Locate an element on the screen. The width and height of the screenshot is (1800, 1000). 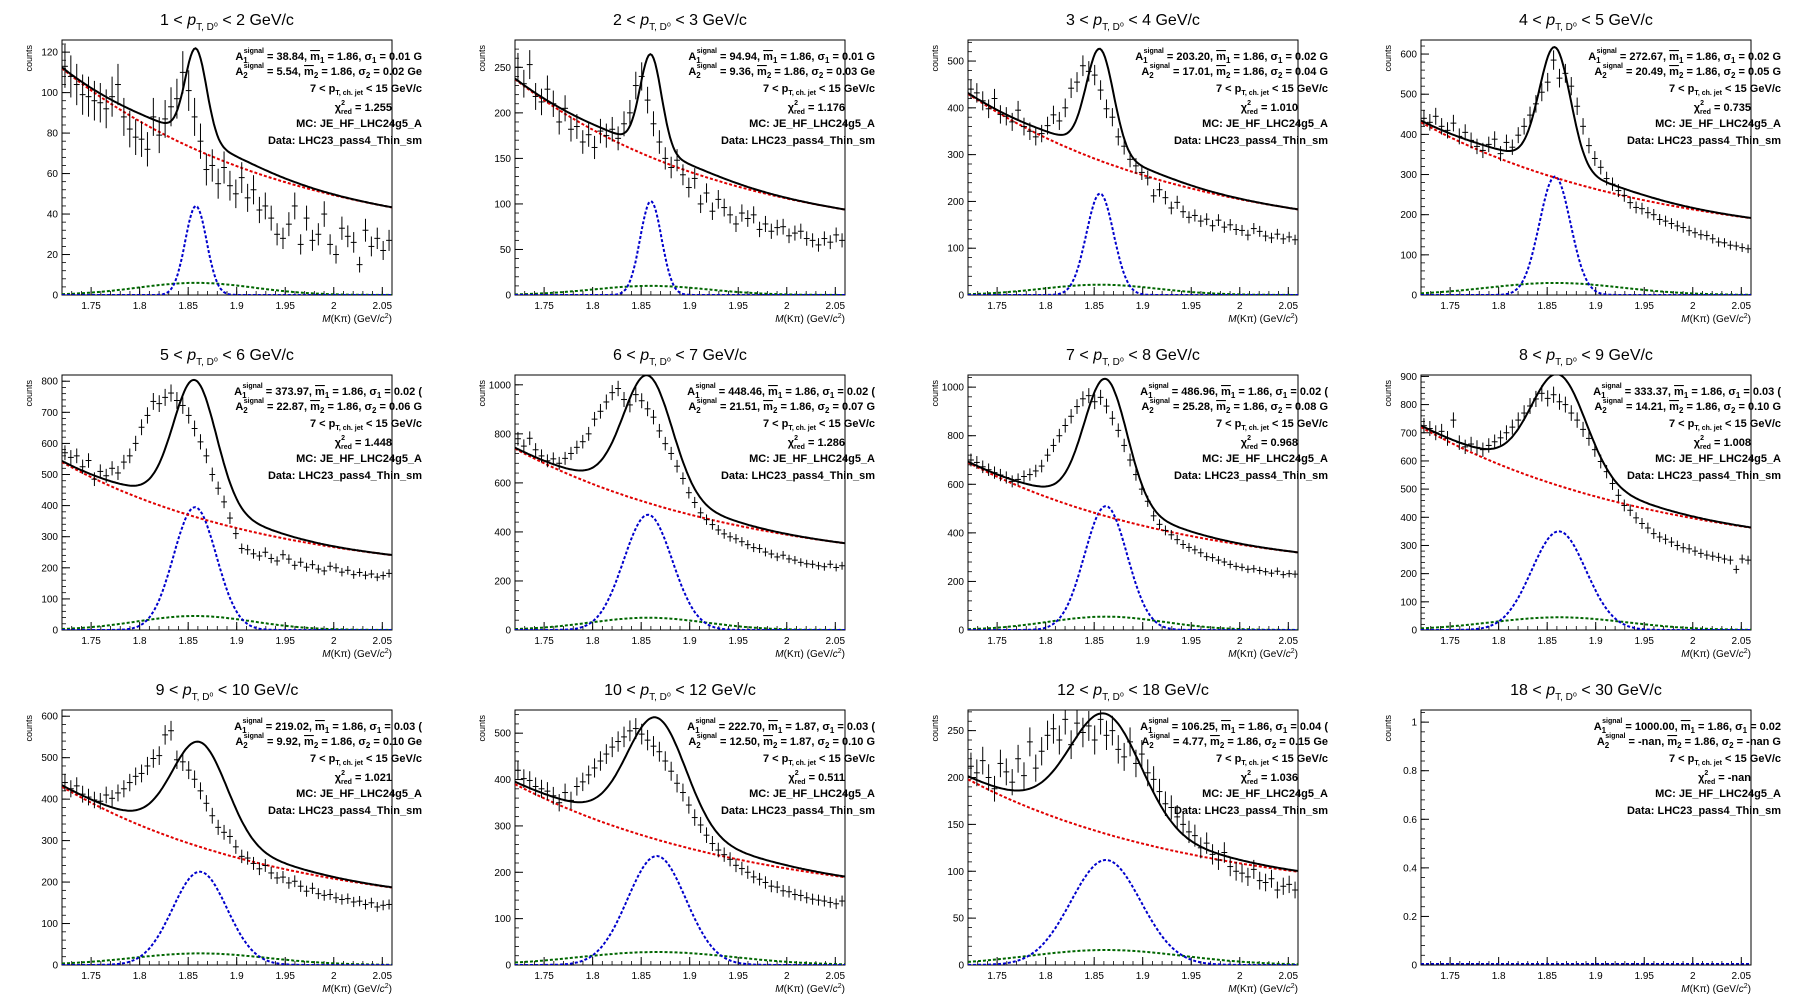
a2-sub: 2 is located at coordinates (698, 75).